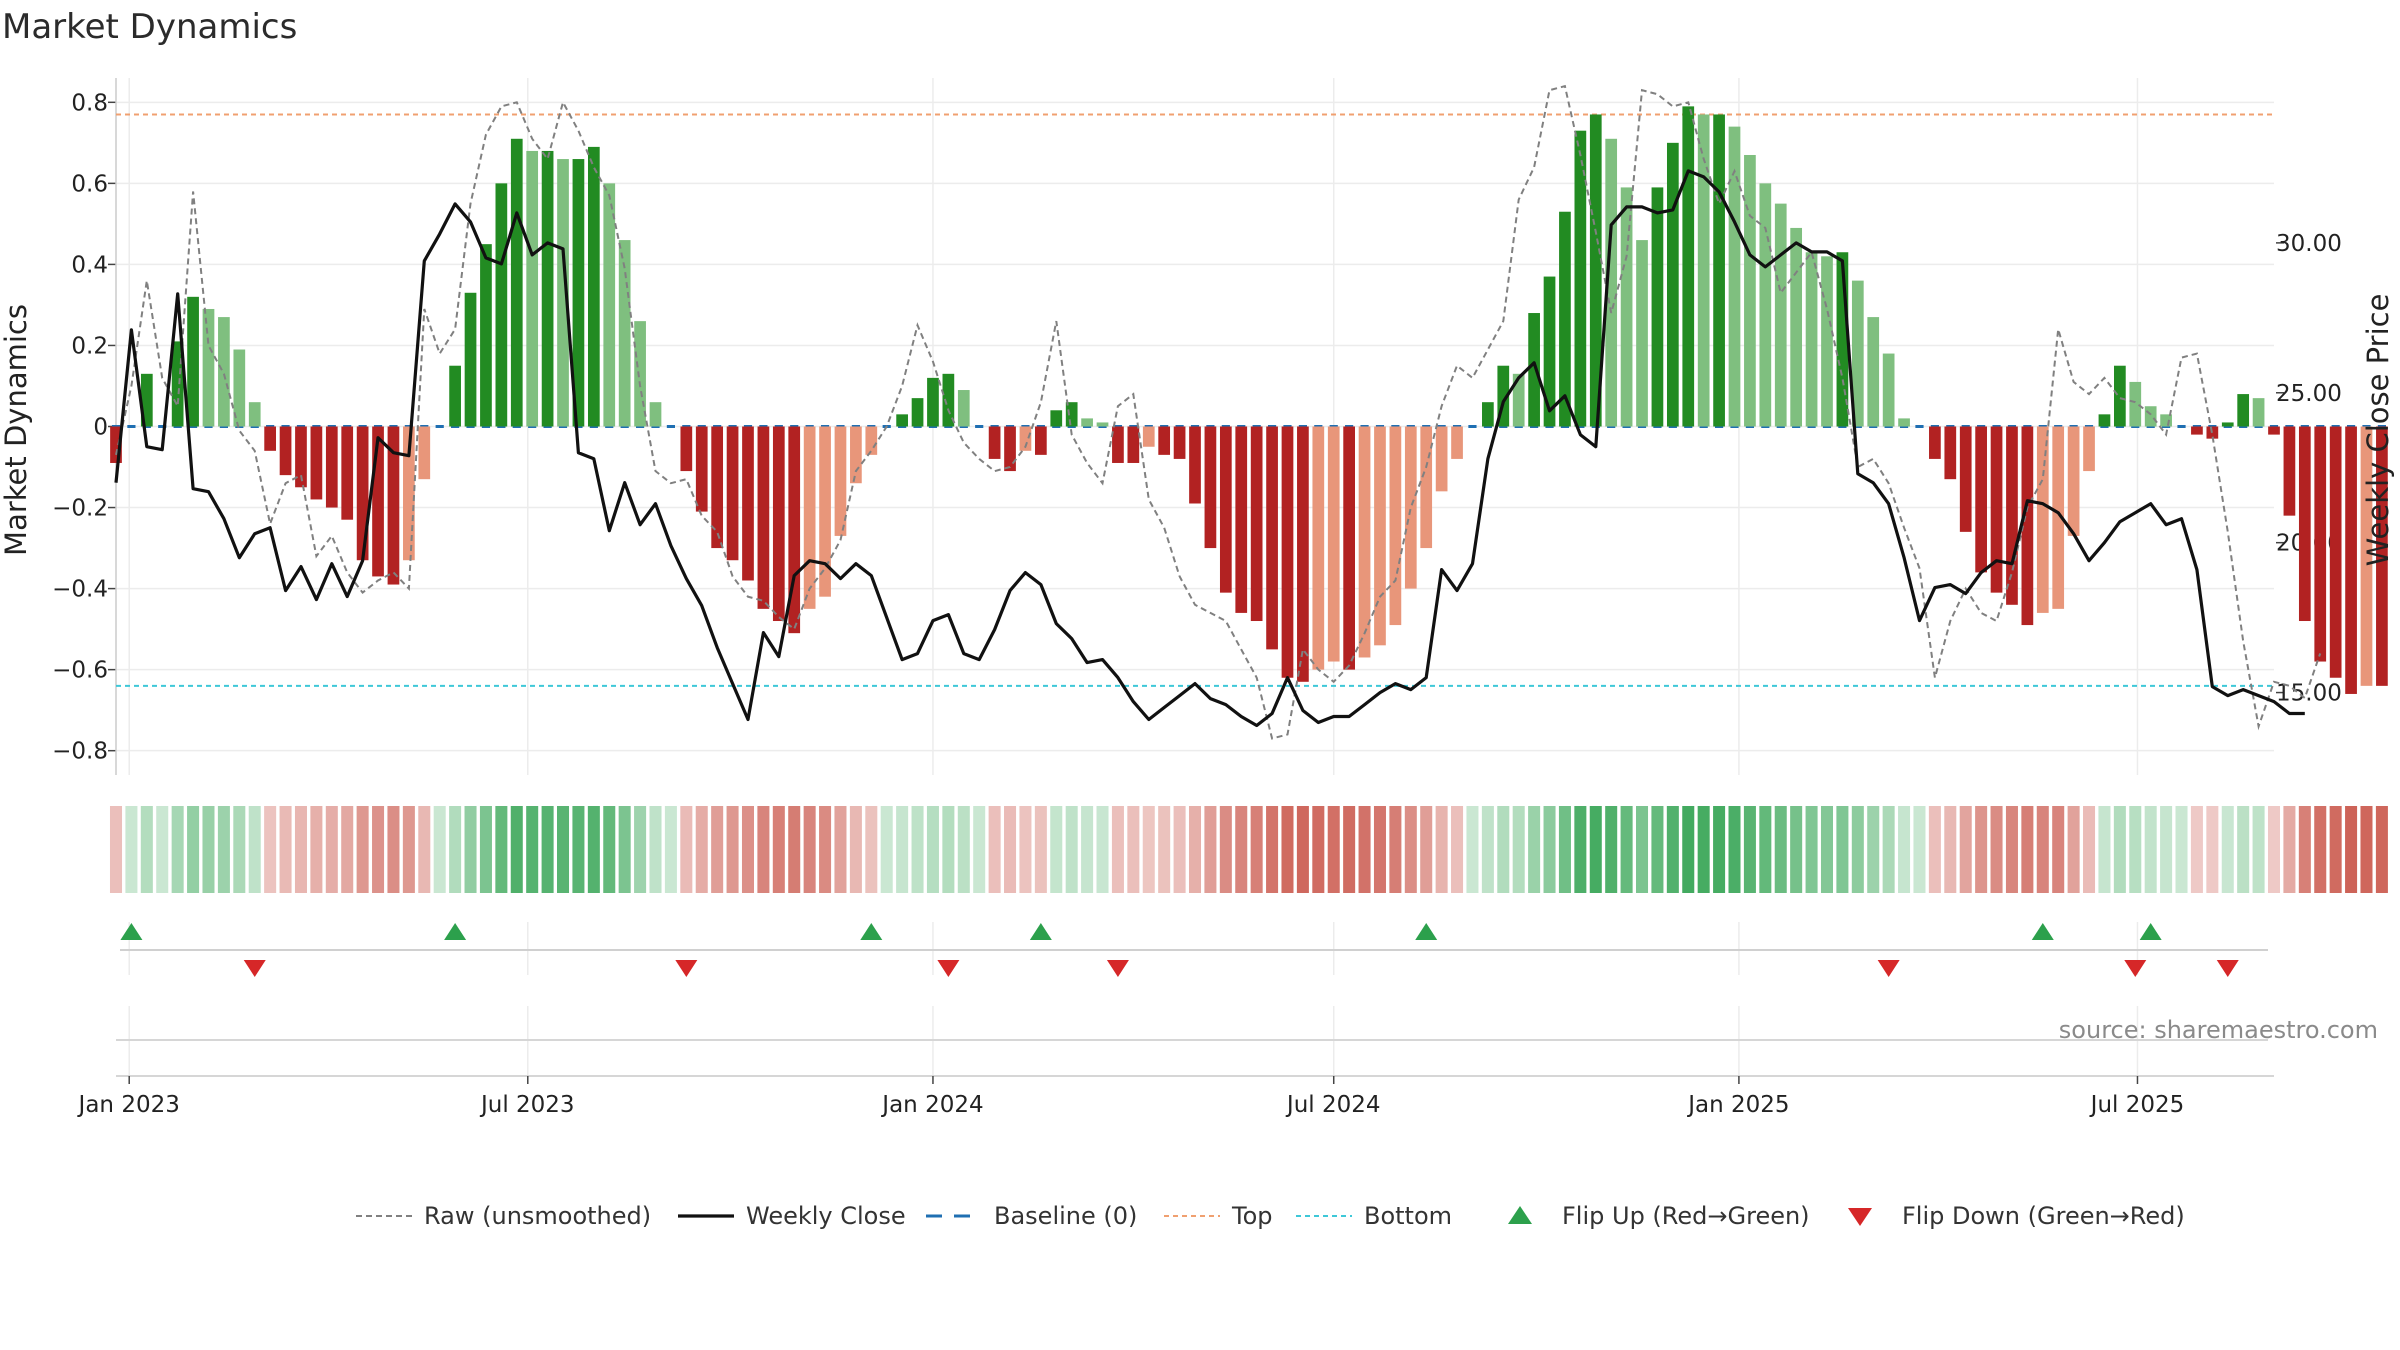  What do you see at coordinates (2043, 1216) in the screenshot?
I see `legend-label: Flip Down (Green→Red)` at bounding box center [2043, 1216].